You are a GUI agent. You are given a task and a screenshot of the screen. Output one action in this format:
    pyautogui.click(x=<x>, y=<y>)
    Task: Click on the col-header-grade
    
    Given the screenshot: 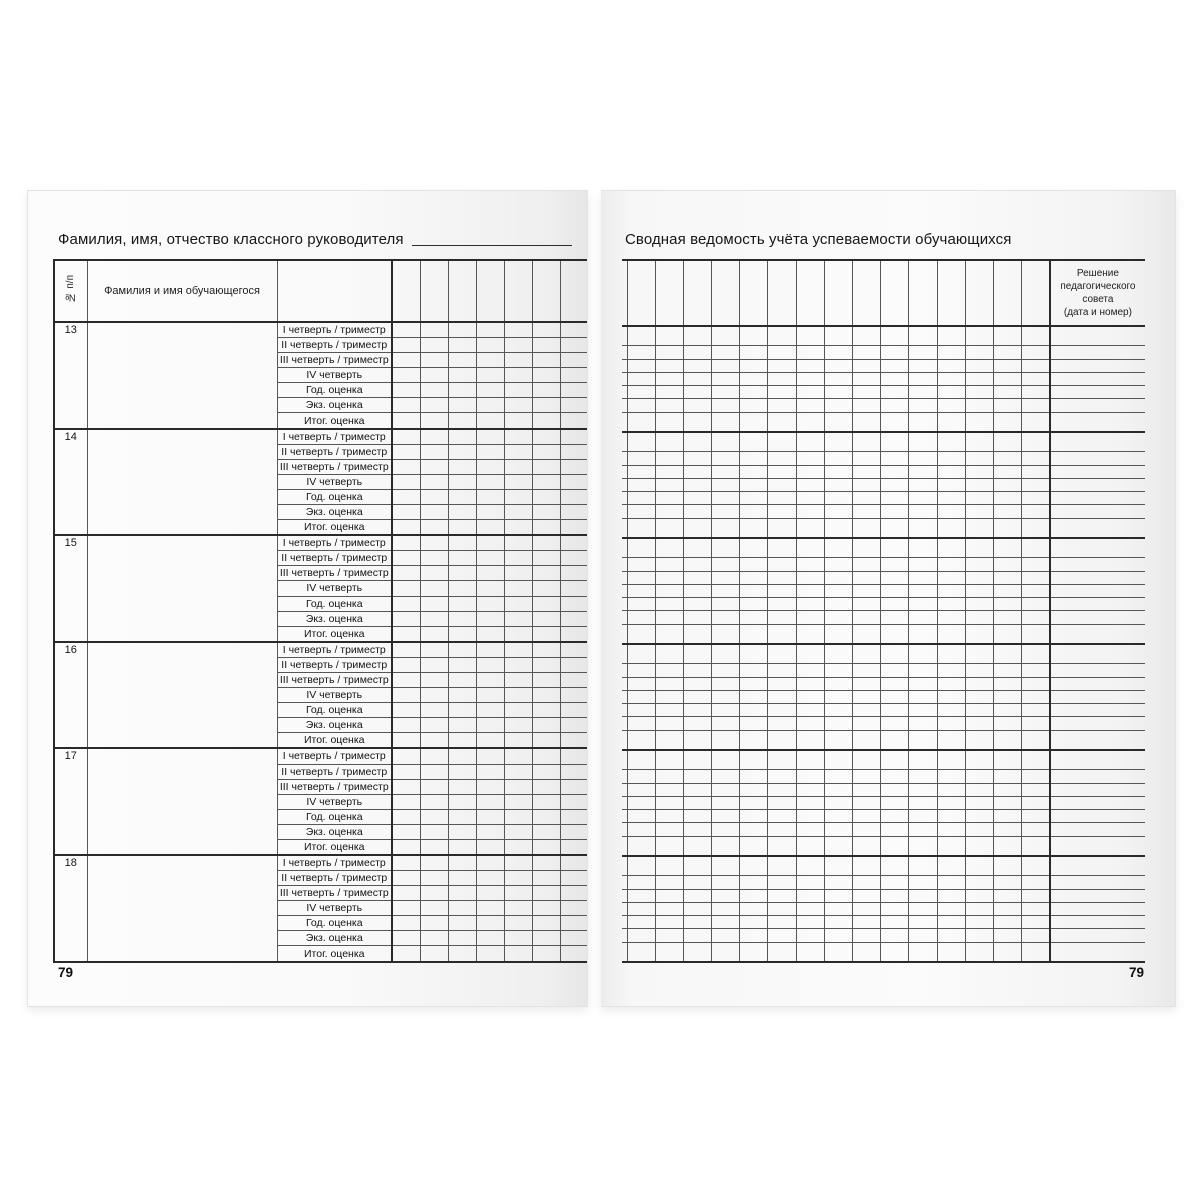 What is the action you would take?
    pyautogui.click(x=754, y=293)
    